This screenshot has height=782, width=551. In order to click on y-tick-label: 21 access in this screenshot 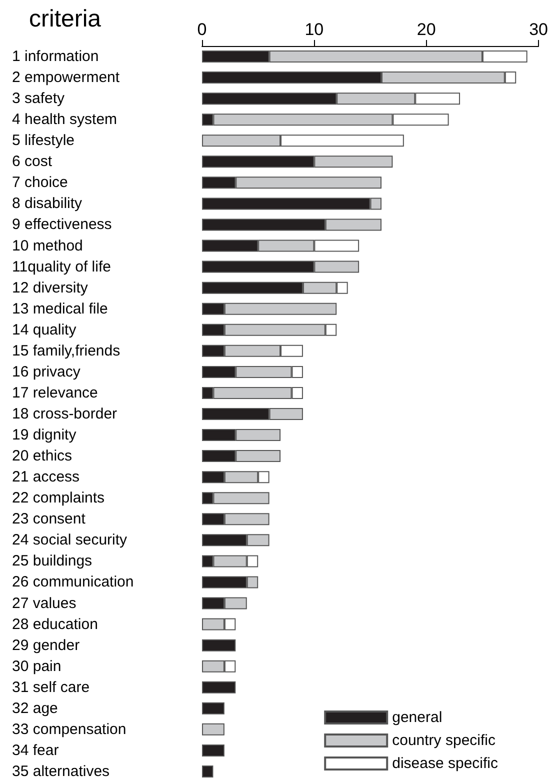, I will do `click(46, 477)`.